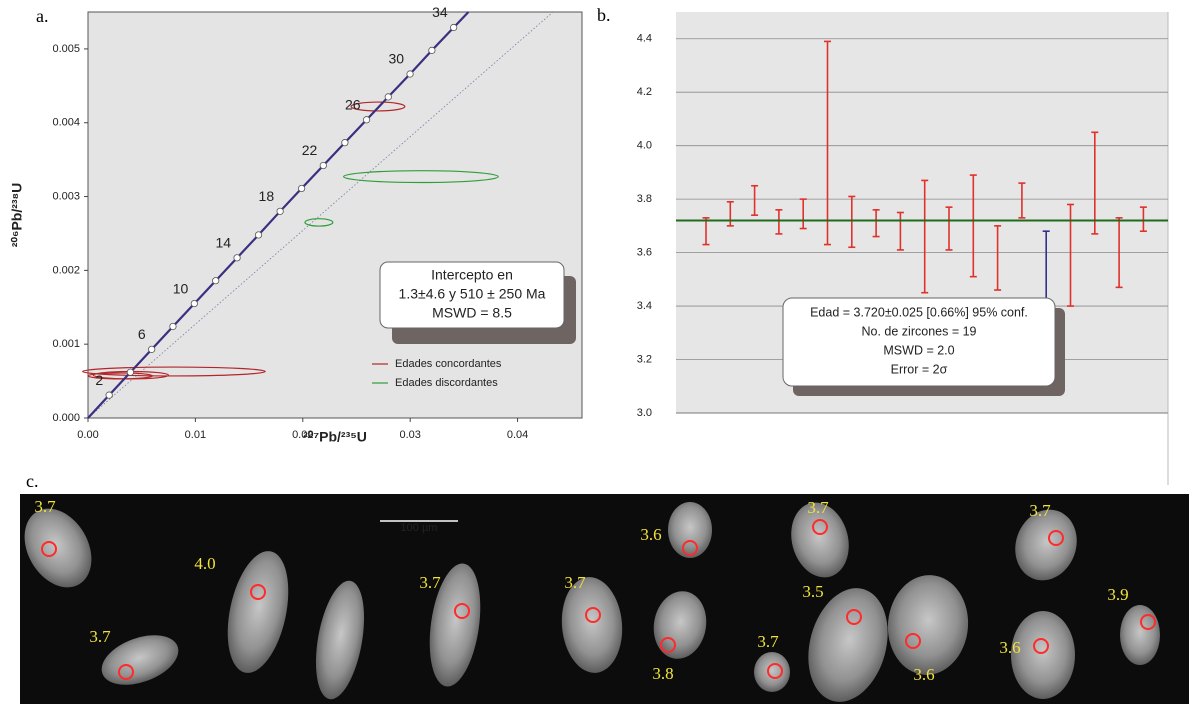  What do you see at coordinates (919, 312) in the screenshot?
I see `annotation-text: Edad = 3.720±0.025 [0.66%] 95% conf.` at bounding box center [919, 312].